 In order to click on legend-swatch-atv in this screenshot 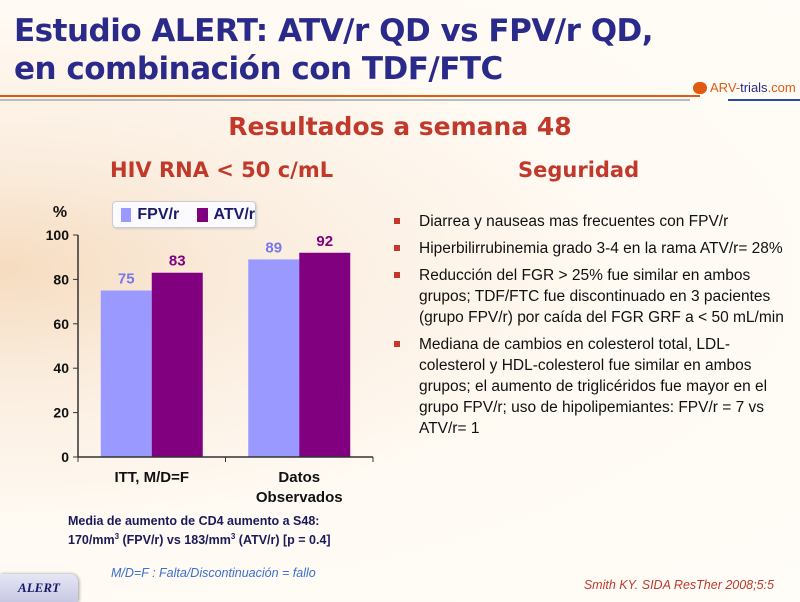, I will do `click(202, 214)`.